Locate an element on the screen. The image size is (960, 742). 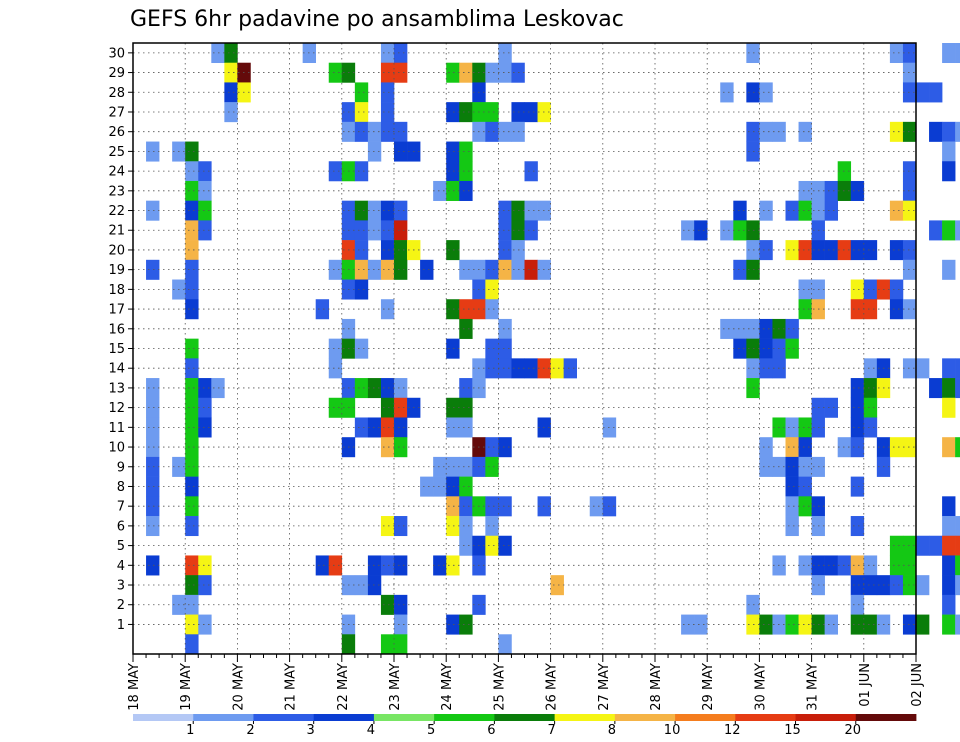
y-tick-label: 5 is located at coordinates (121, 546).